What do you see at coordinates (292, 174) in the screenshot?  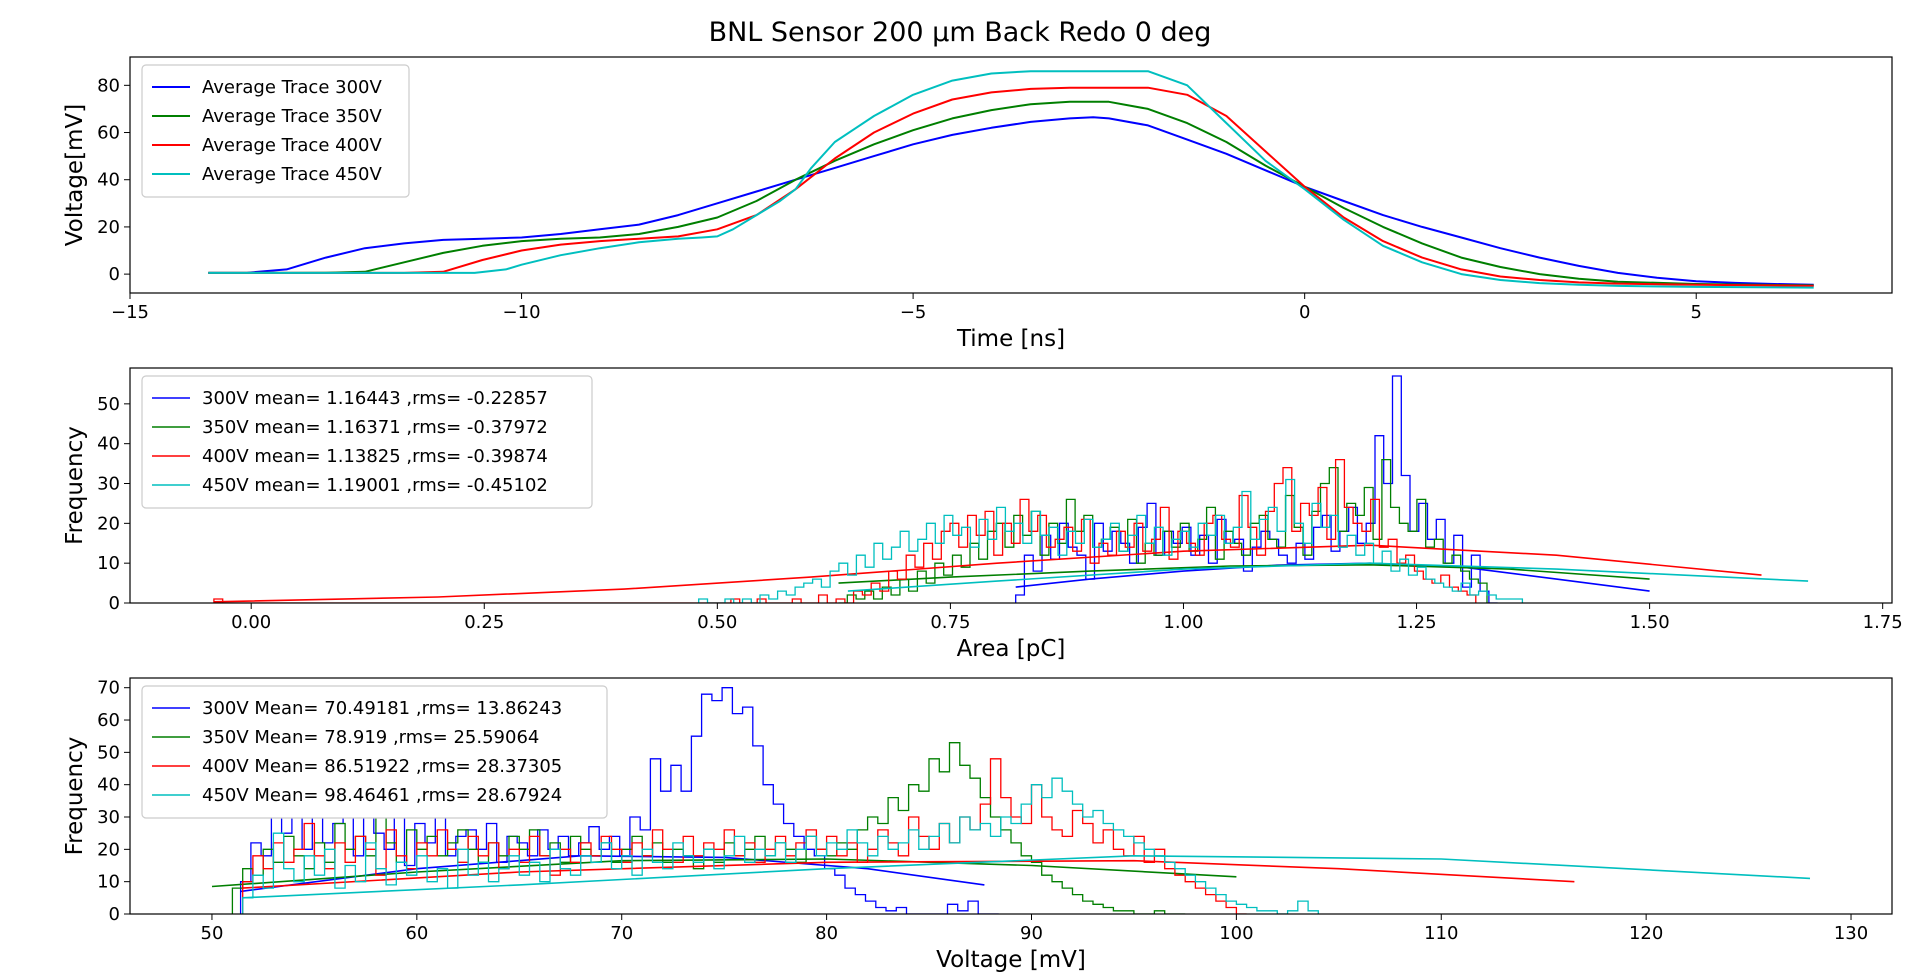 I see `trace-legend-label-3: Average Trace 450V` at bounding box center [292, 174].